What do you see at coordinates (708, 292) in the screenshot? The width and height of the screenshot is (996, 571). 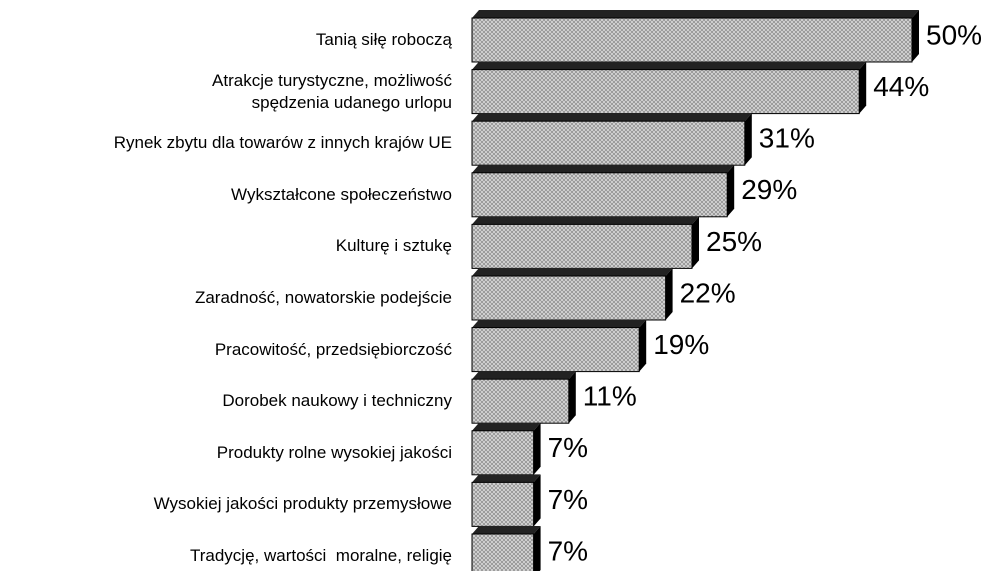 I see `value-label: 22%` at bounding box center [708, 292].